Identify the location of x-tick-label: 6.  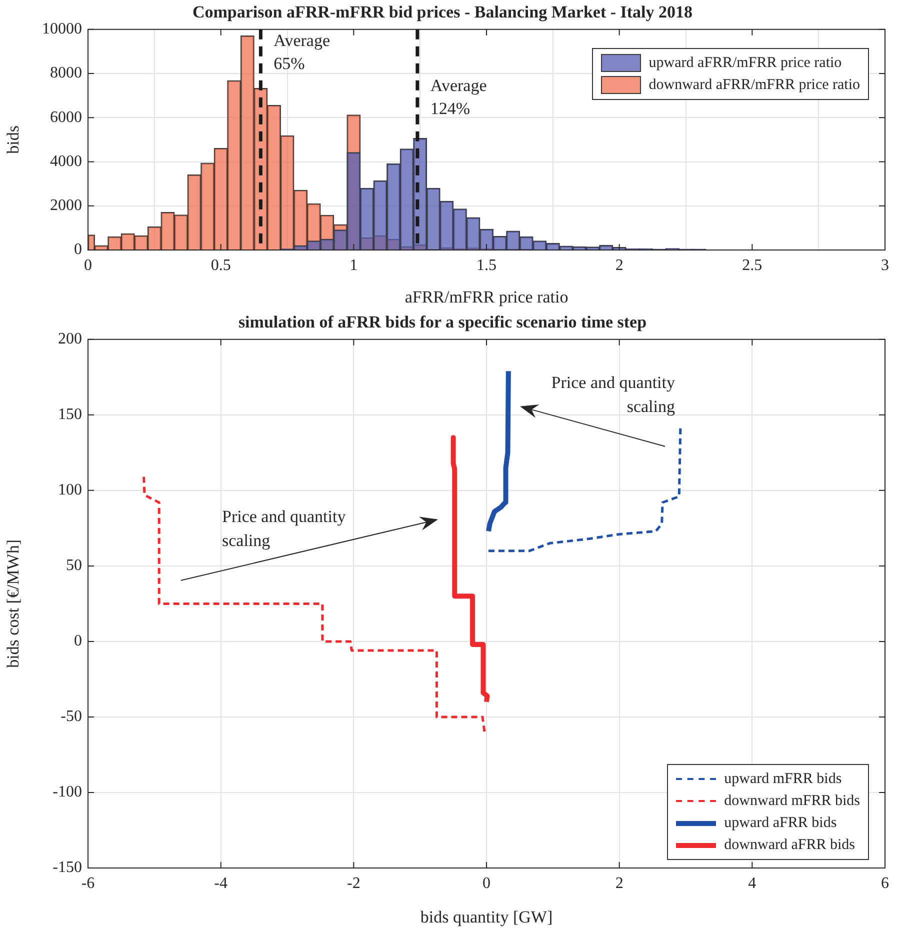
(885, 883).